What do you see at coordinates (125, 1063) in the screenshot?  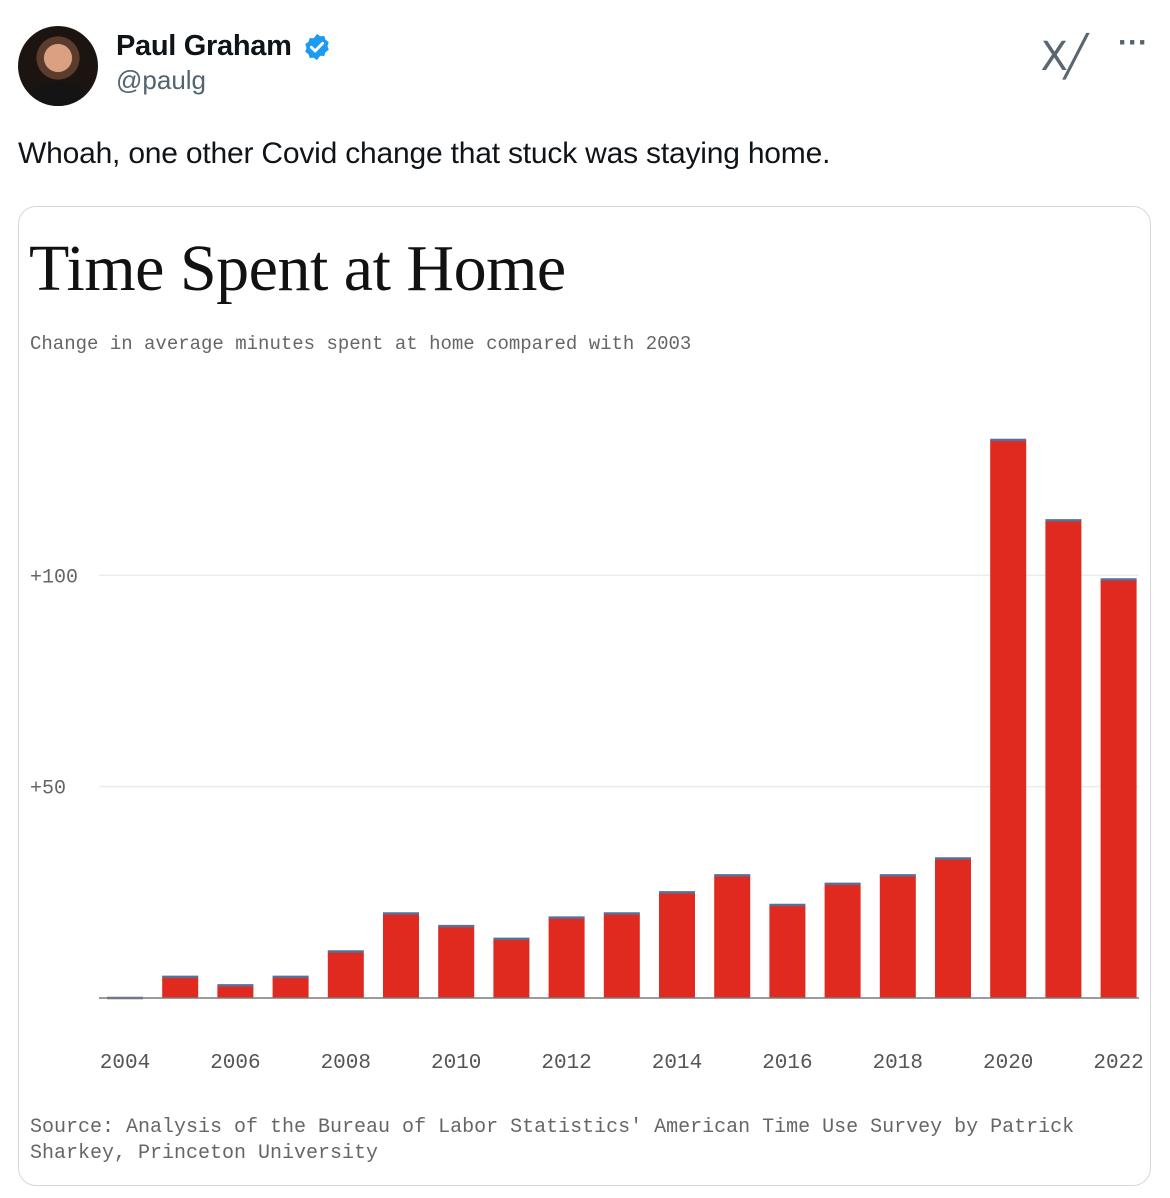 I see `x-tick-label: 2004` at bounding box center [125, 1063].